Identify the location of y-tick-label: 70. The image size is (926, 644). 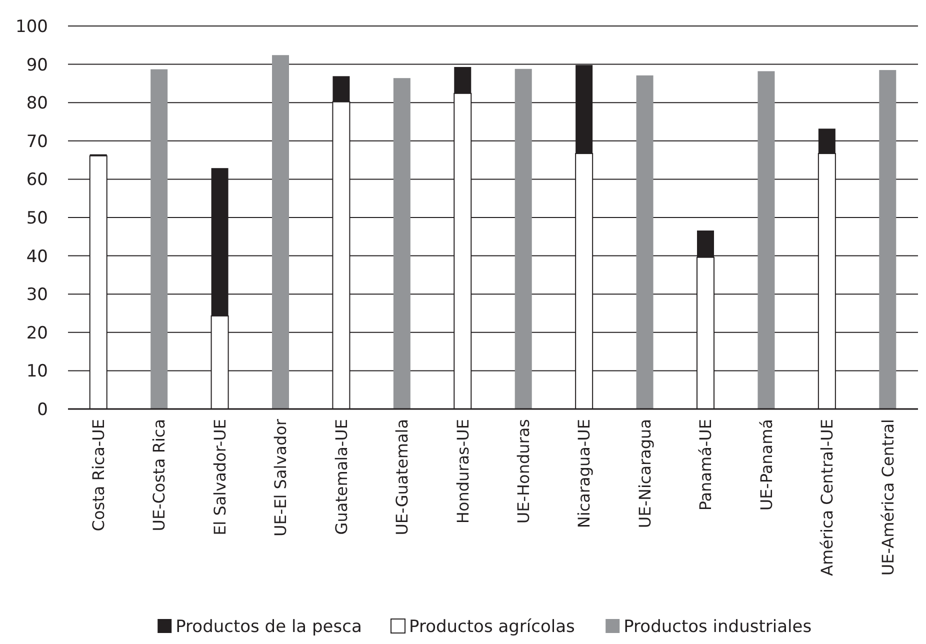
(37, 142).